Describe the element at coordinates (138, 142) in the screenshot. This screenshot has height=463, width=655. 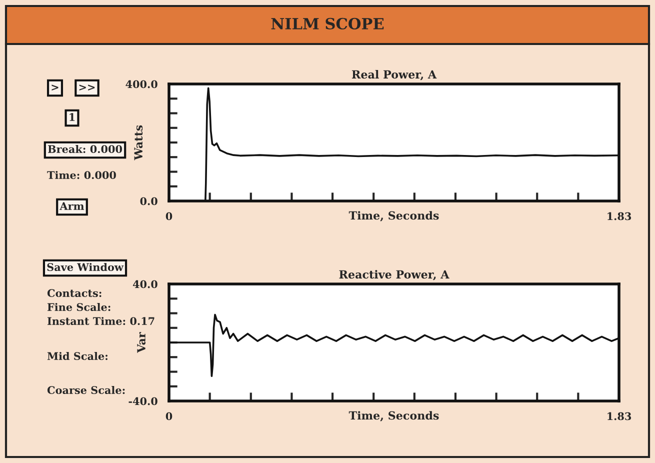
I see `y-axis-title: Watts` at that location.